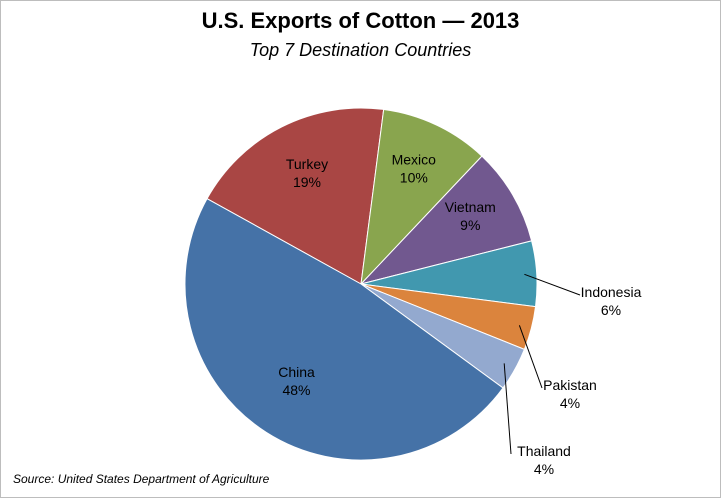 This screenshot has width=721, height=498. Describe the element at coordinates (552, 284) in the screenshot. I see `leader-line-indonesia` at that location.